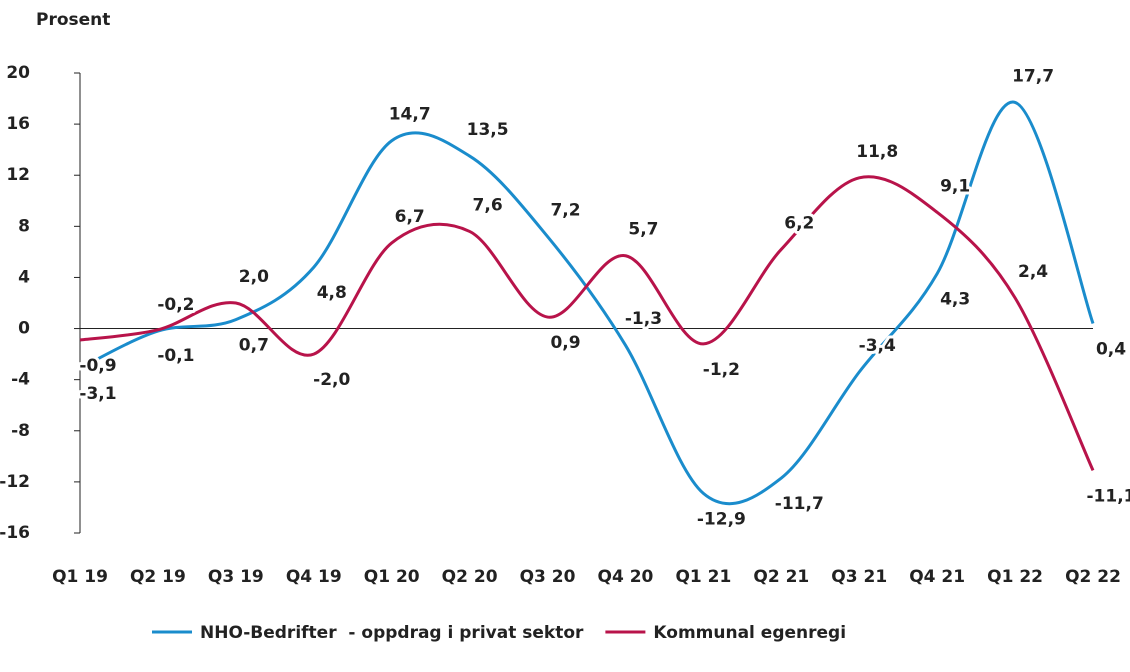 The height and width of the screenshot is (672, 1130). What do you see at coordinates (24, 329) in the screenshot?
I see `y-tick-label: 0` at bounding box center [24, 329].